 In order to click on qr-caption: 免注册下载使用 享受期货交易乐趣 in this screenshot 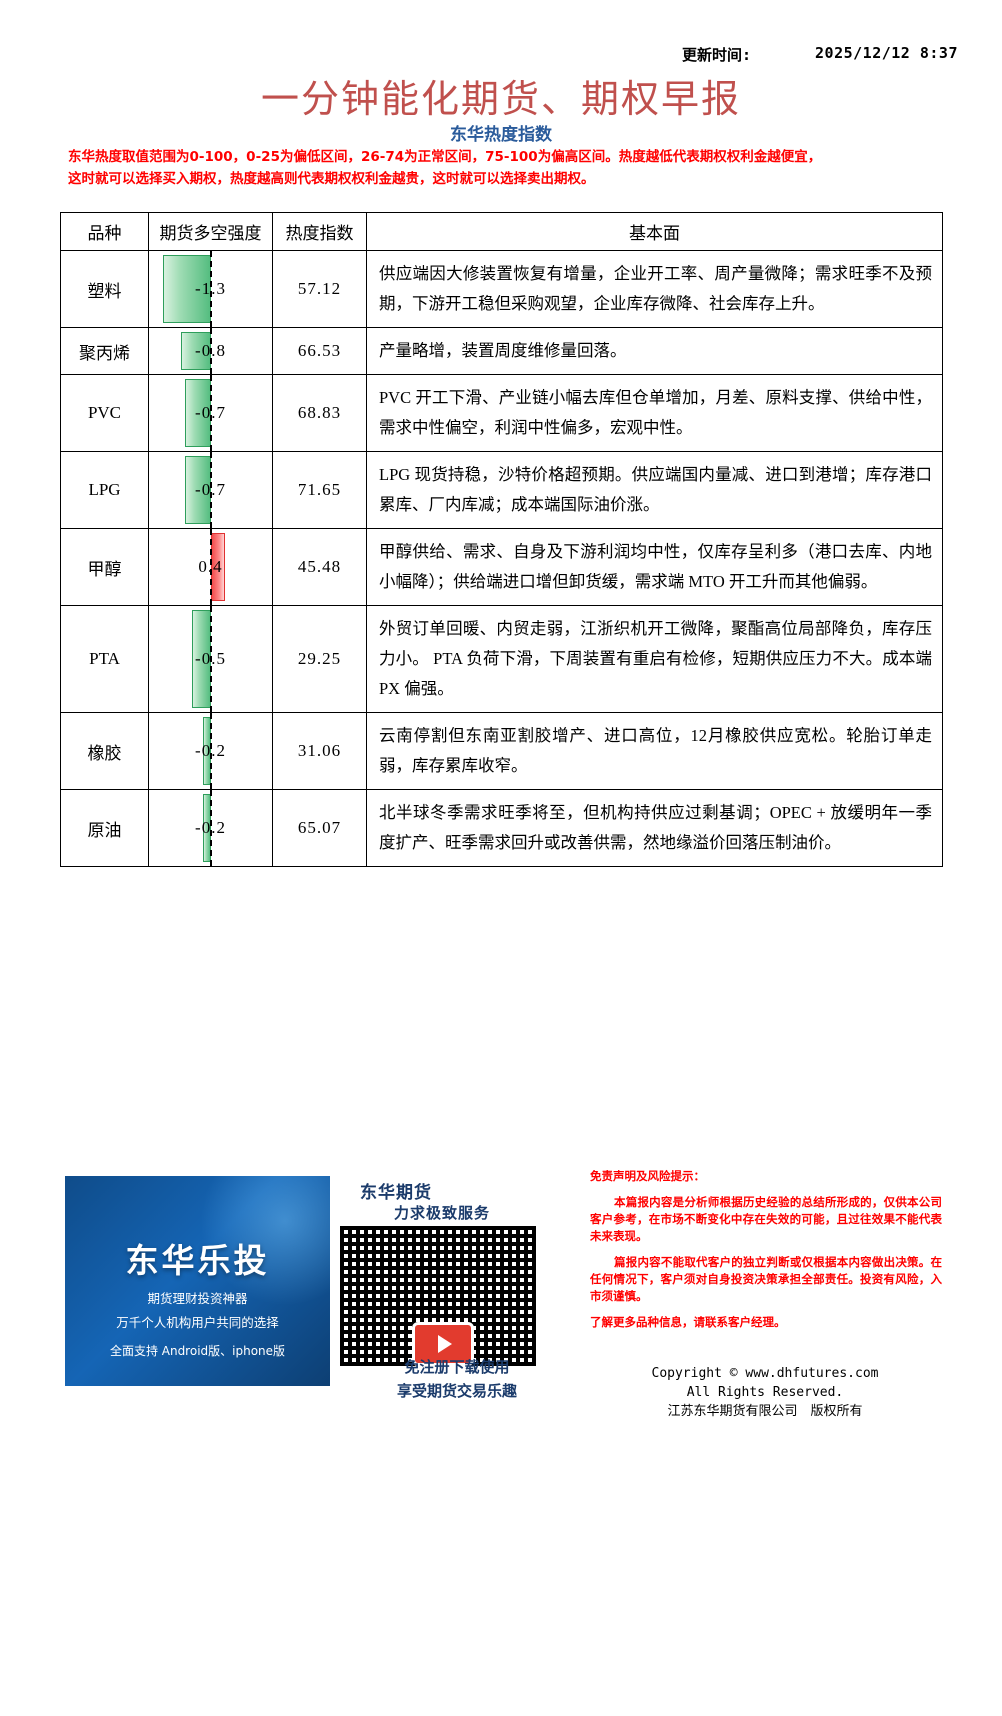, I will do `click(457, 1380)`.